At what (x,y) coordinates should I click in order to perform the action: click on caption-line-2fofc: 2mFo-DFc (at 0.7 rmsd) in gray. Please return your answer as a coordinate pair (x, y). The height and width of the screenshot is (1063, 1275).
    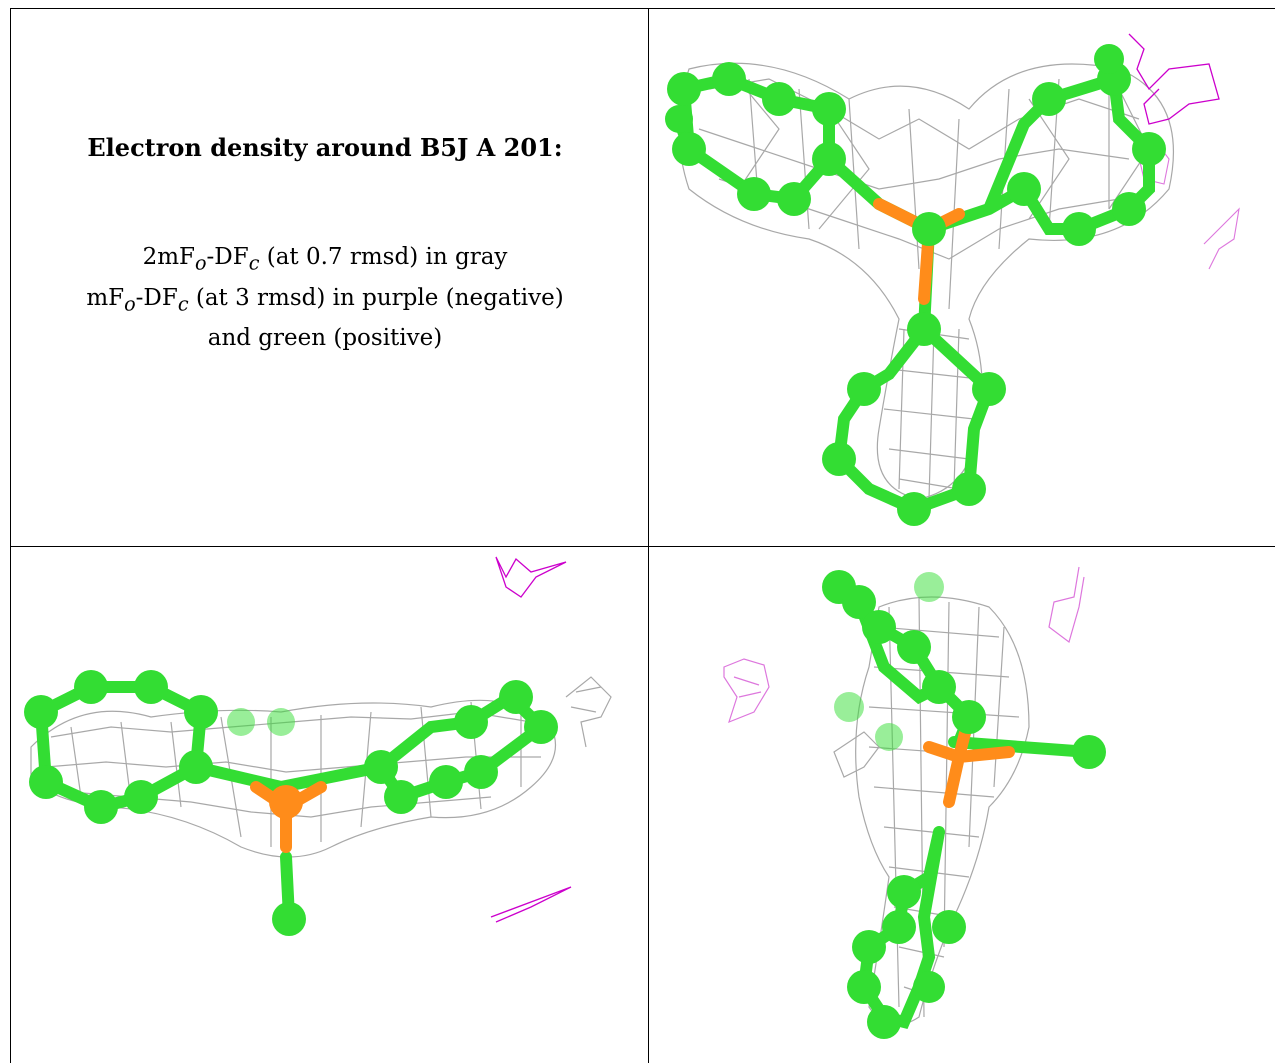
    Looking at the image, I should click on (325, 259).